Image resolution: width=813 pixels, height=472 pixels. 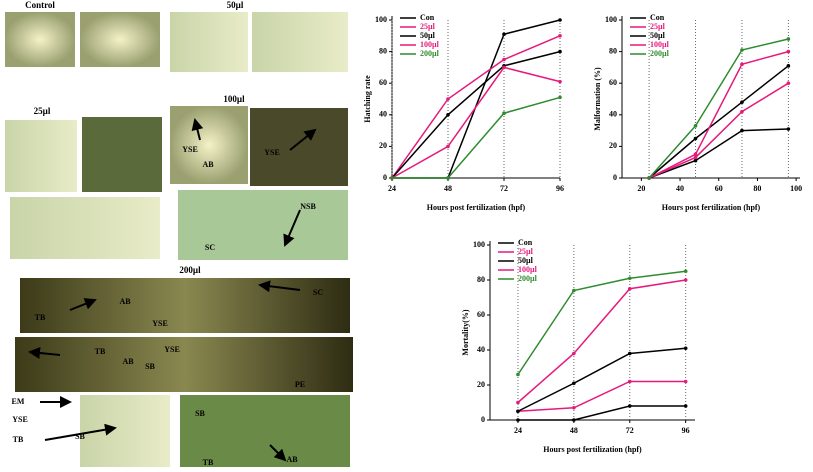 I want to click on annotation: NSB, so click(x=308, y=206).